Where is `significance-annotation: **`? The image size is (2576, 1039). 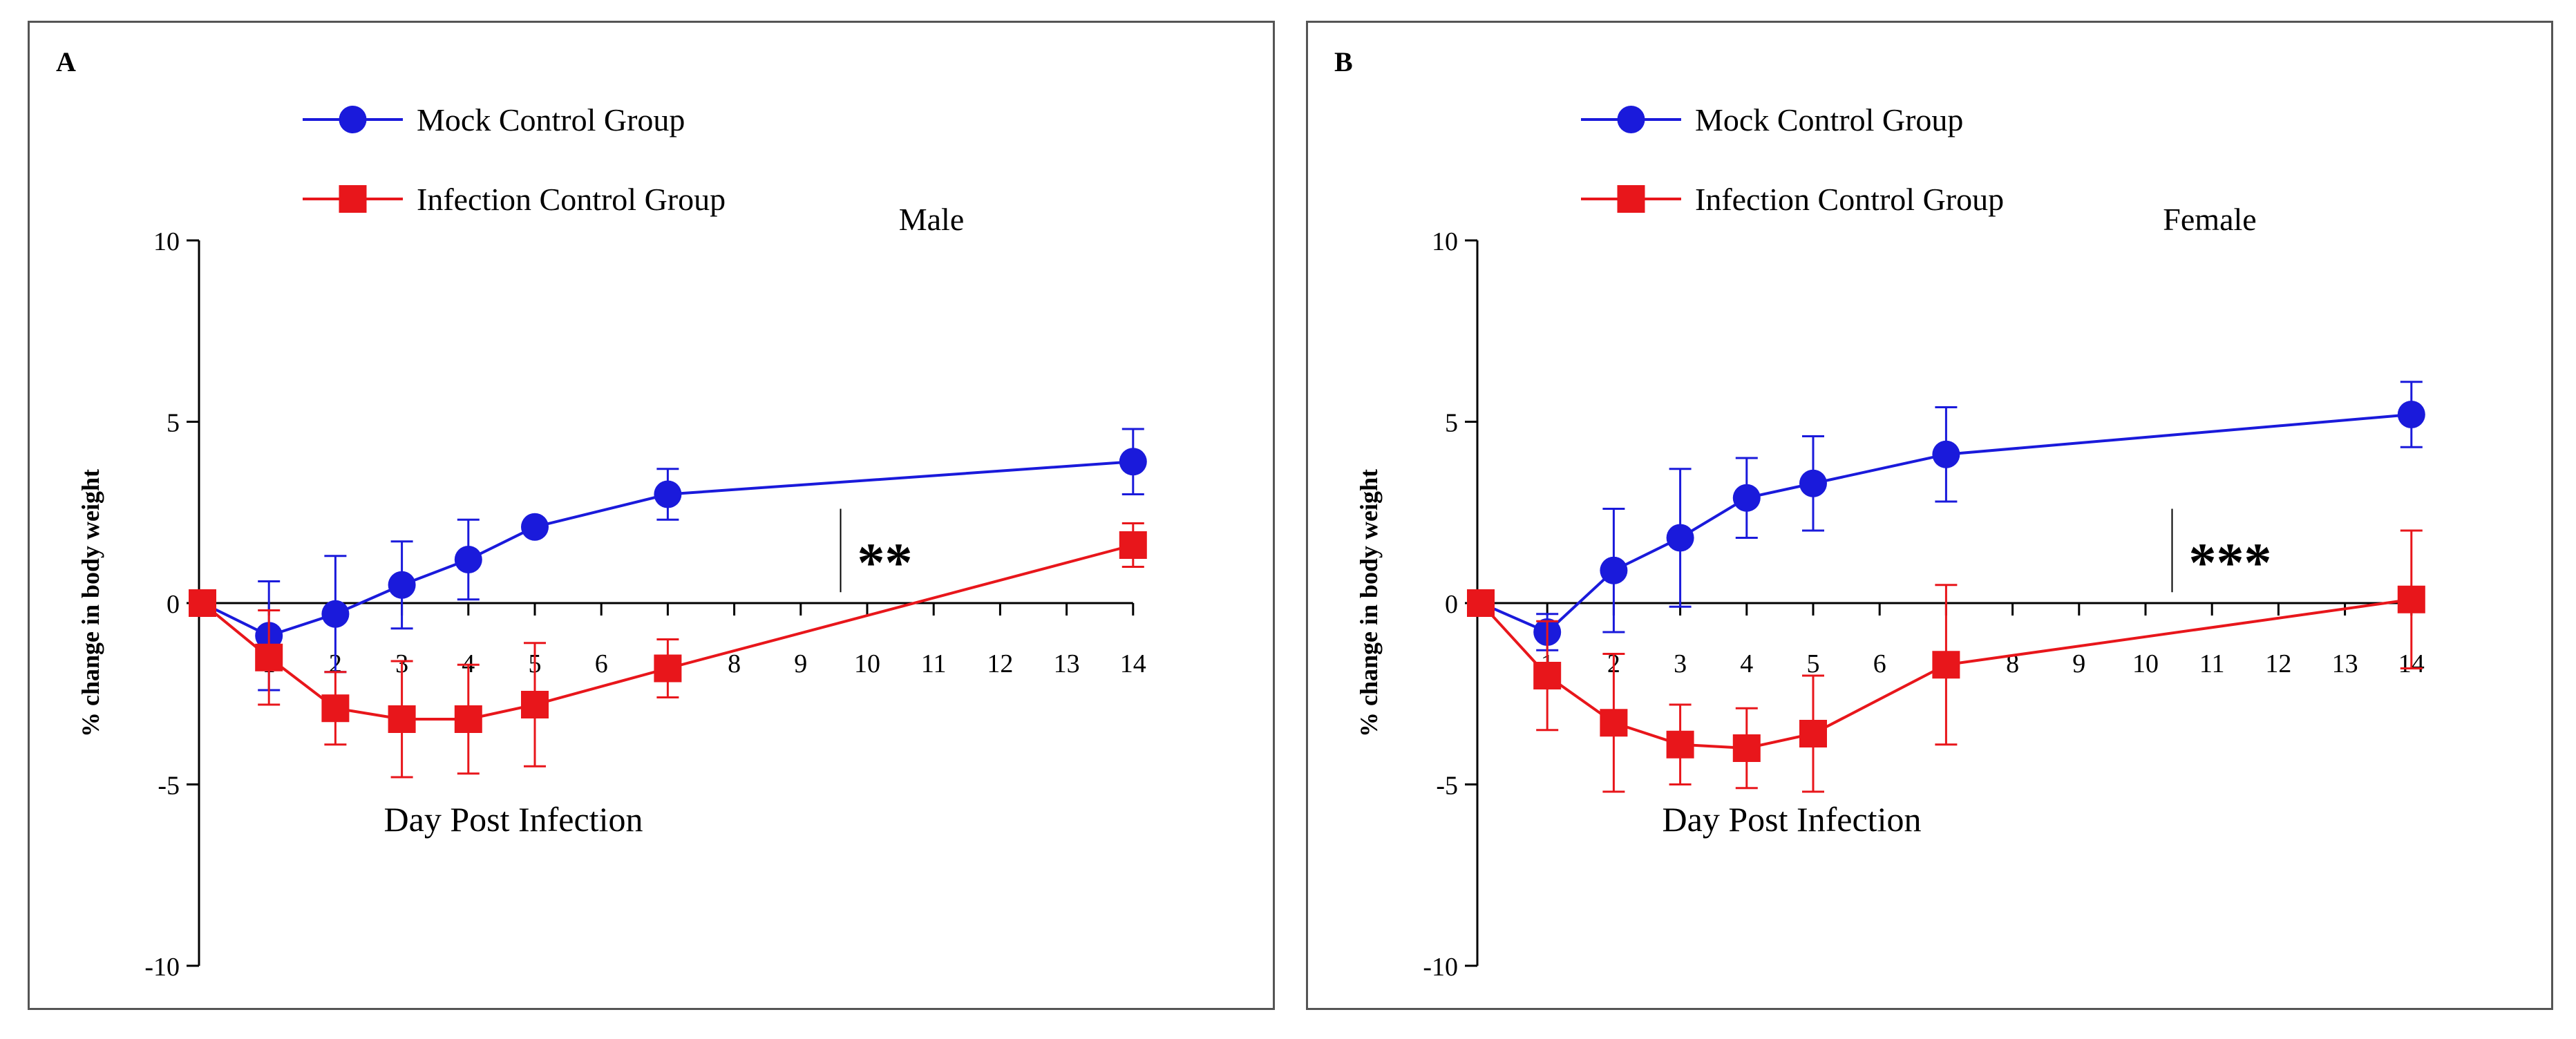
significance-annotation: ** is located at coordinates (885, 563).